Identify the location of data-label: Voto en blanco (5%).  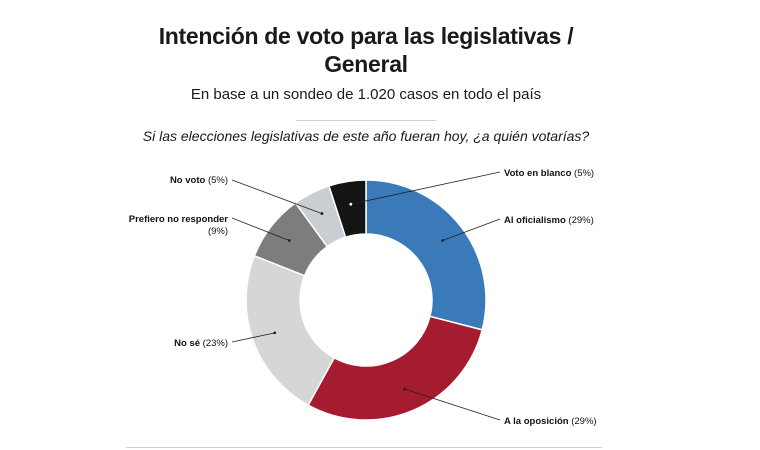
(549, 173).